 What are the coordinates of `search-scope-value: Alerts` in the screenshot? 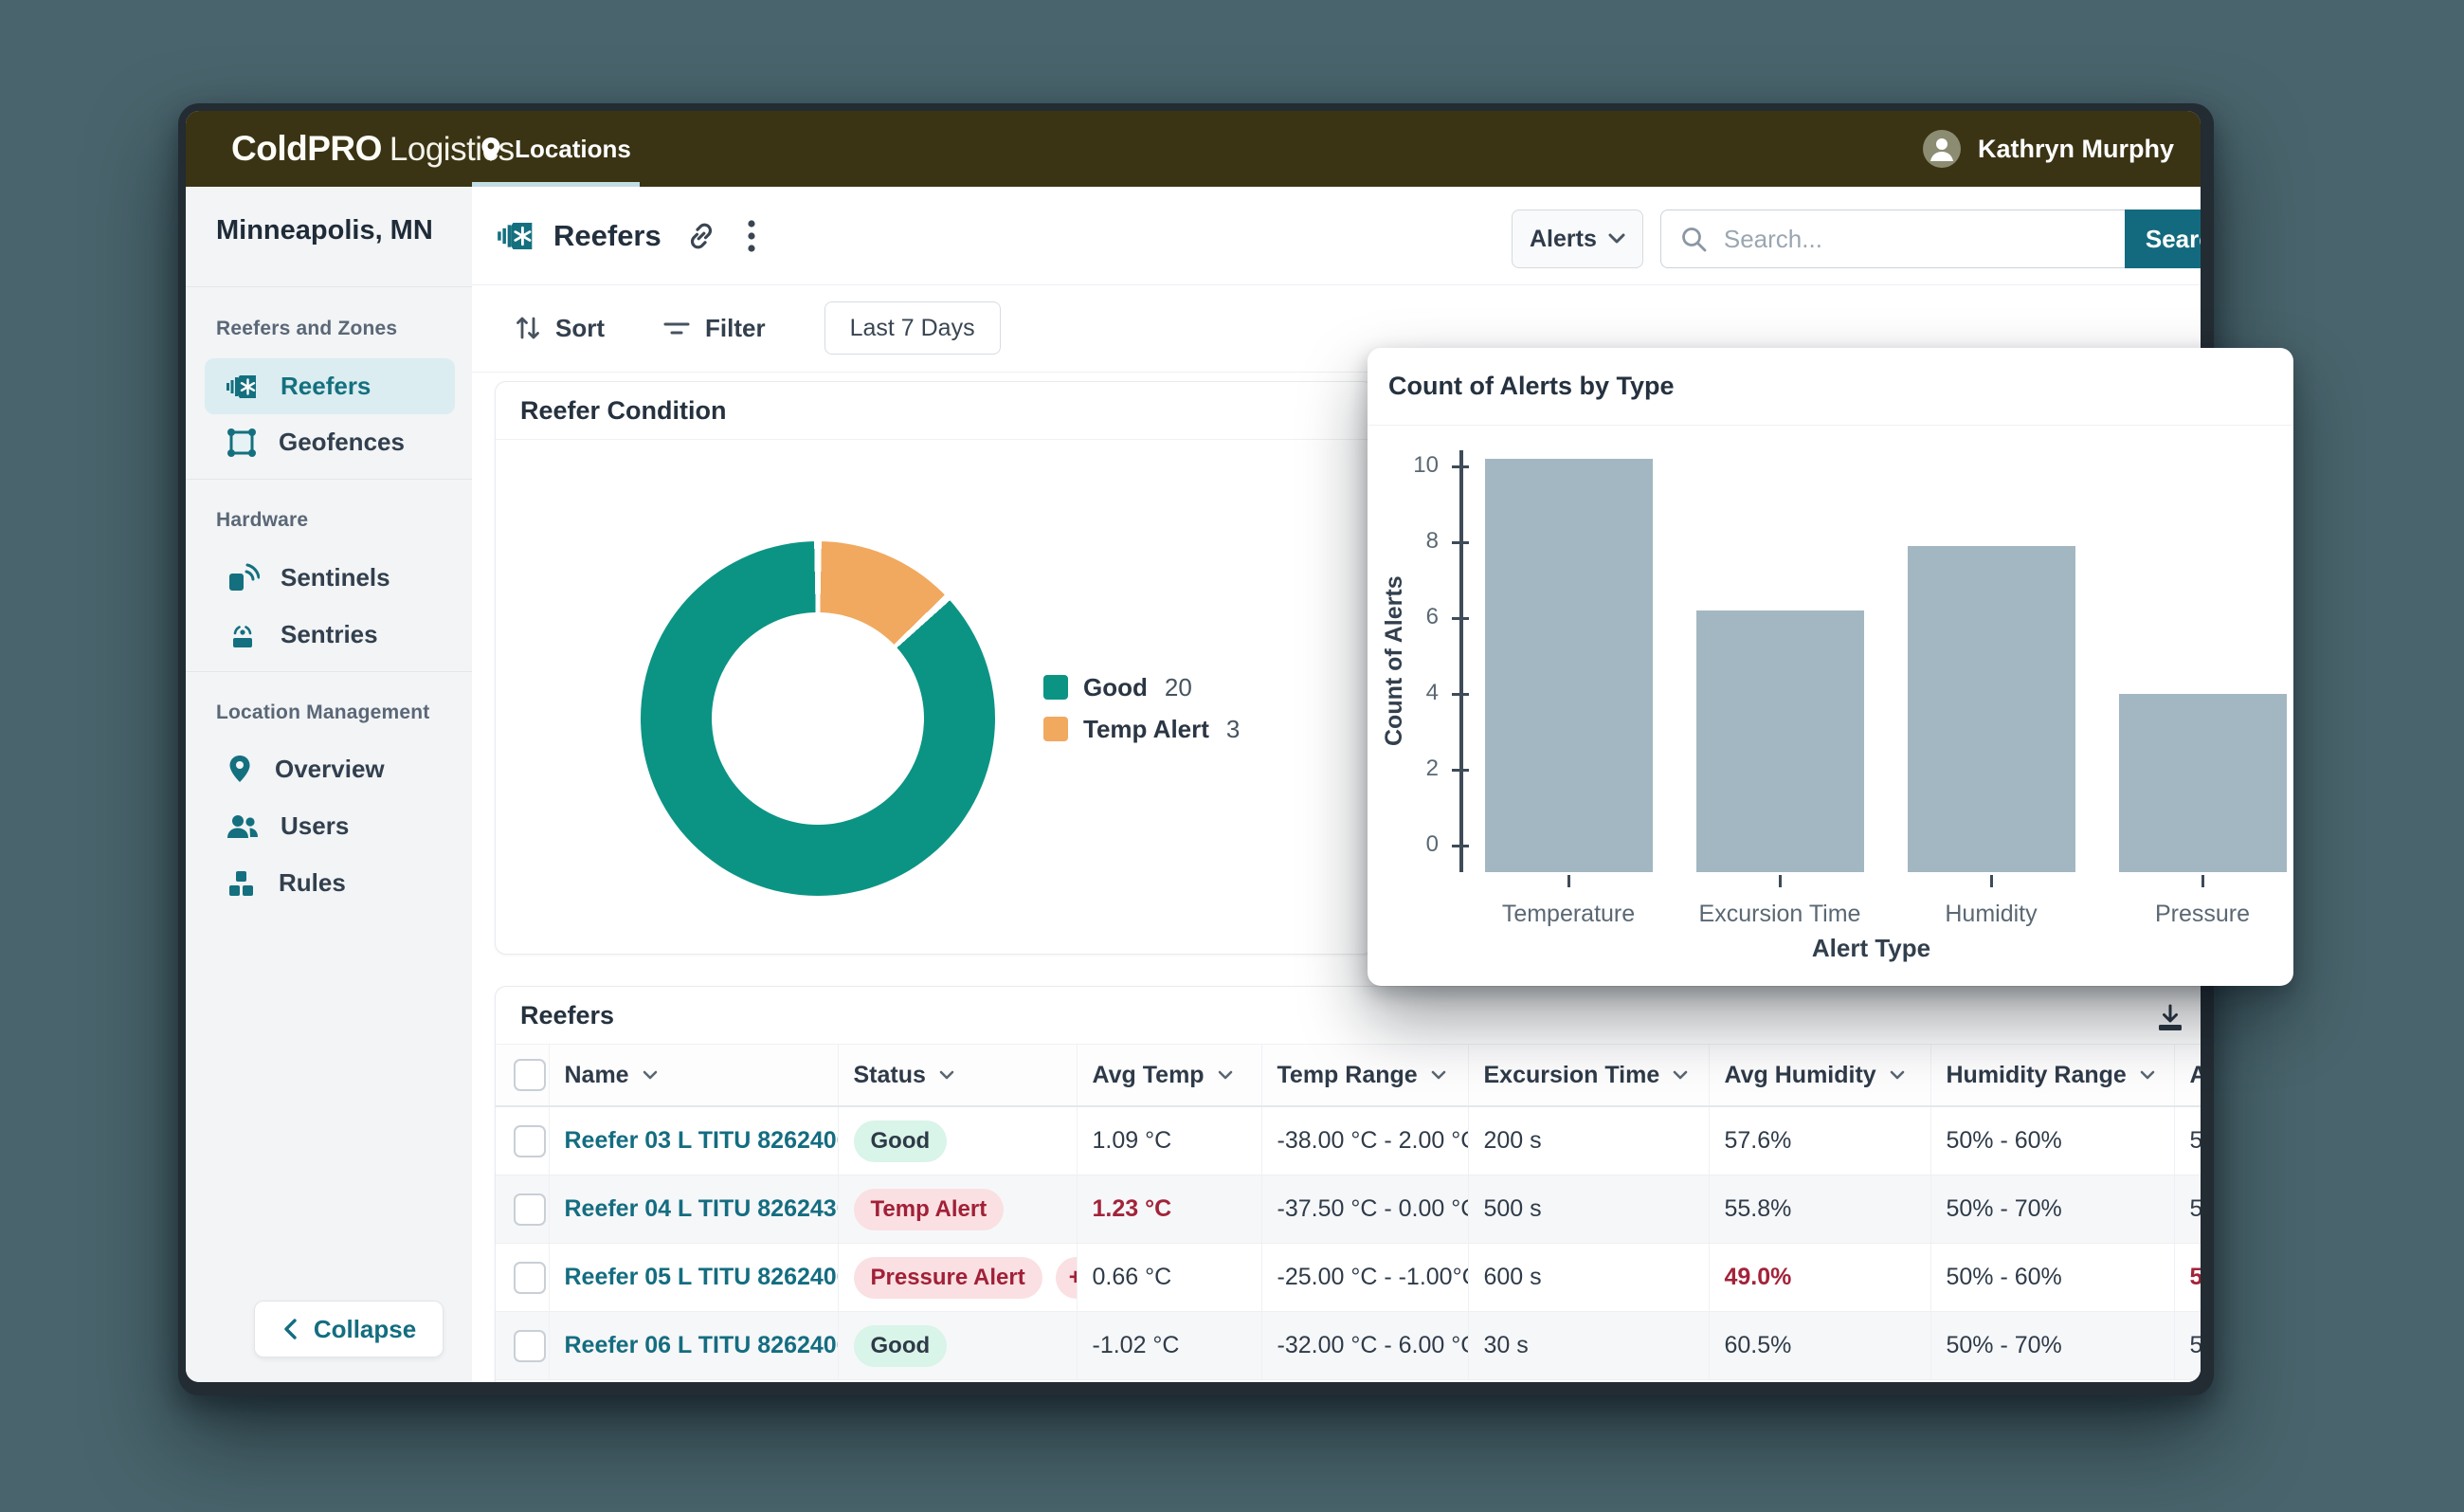 It's located at (1563, 239).